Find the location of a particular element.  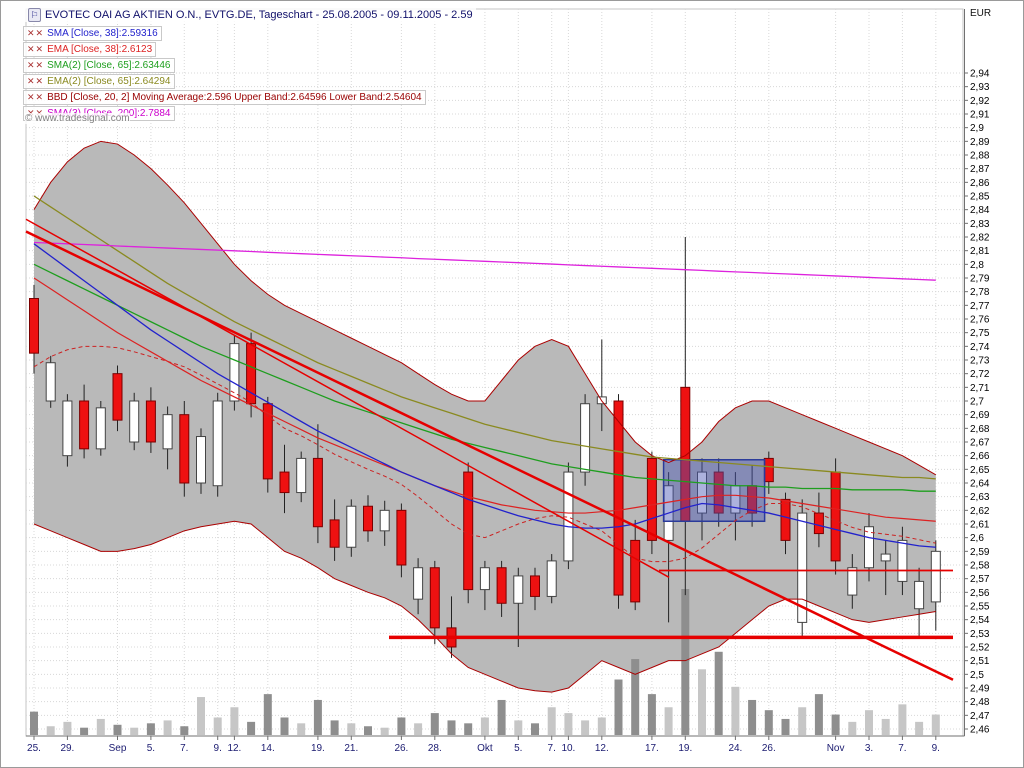

date-tick-label: 5. is located at coordinates (151, 748).